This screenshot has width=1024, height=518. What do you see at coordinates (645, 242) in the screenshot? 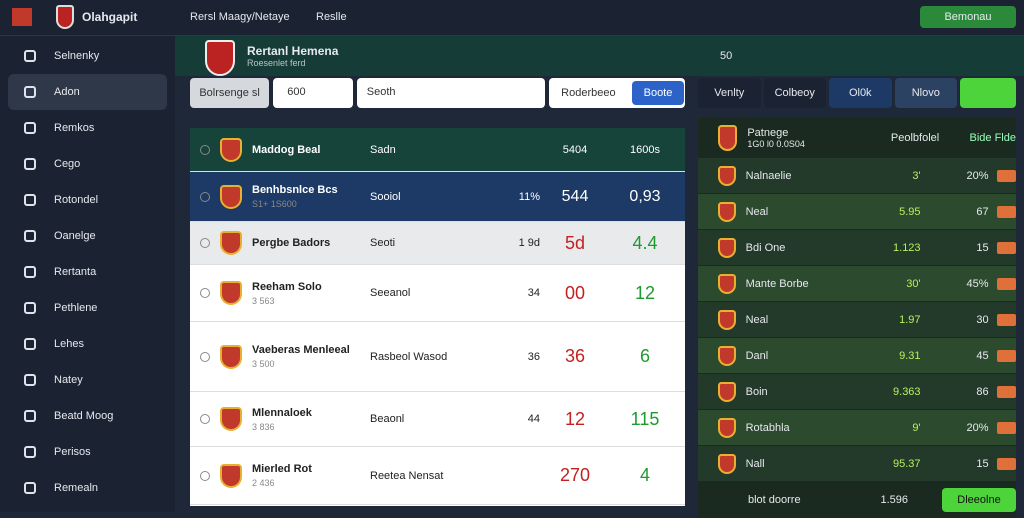
I see `value: 4.4` at bounding box center [645, 242].